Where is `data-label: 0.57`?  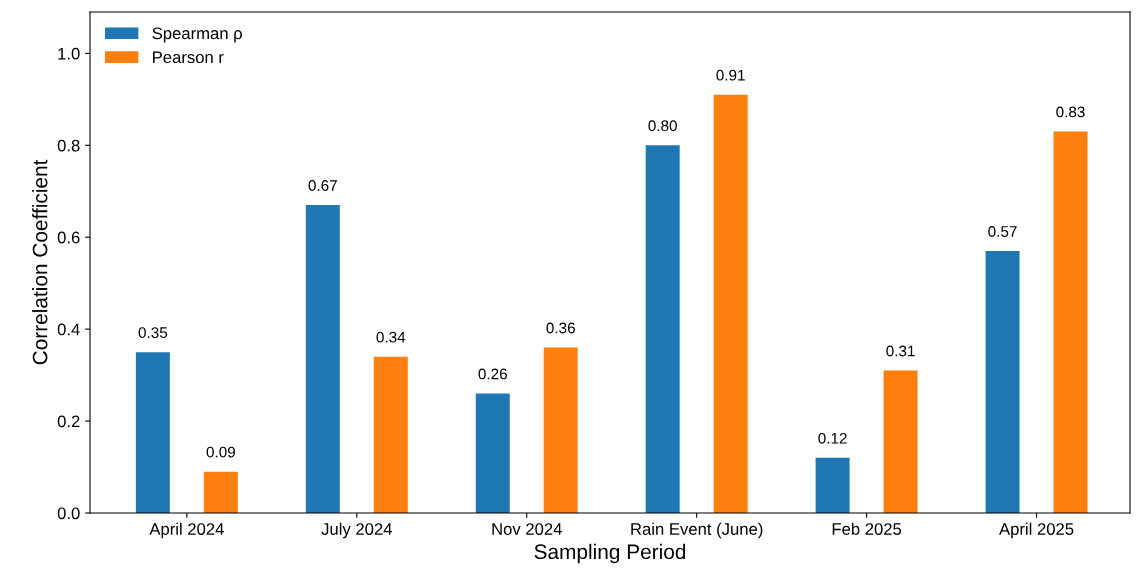 data-label: 0.57 is located at coordinates (1002, 231).